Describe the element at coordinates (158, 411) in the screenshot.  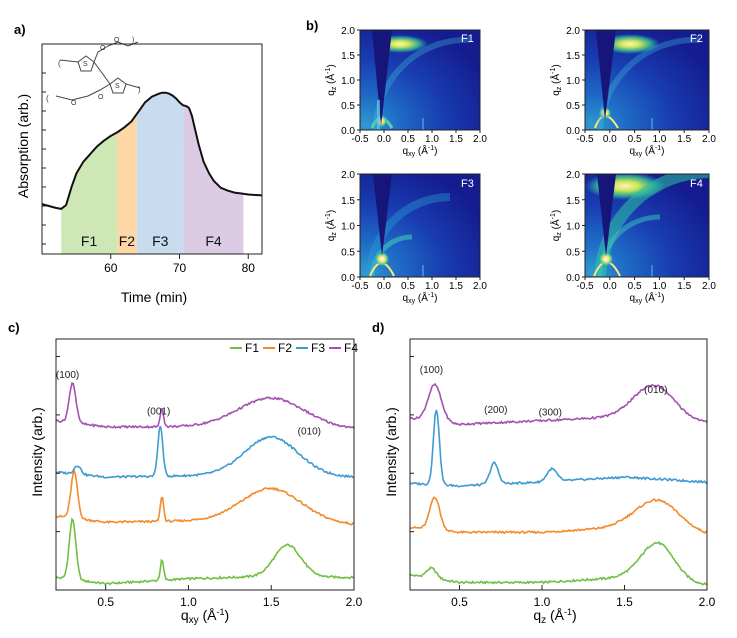
I see `peak-annotation: (001)` at that location.